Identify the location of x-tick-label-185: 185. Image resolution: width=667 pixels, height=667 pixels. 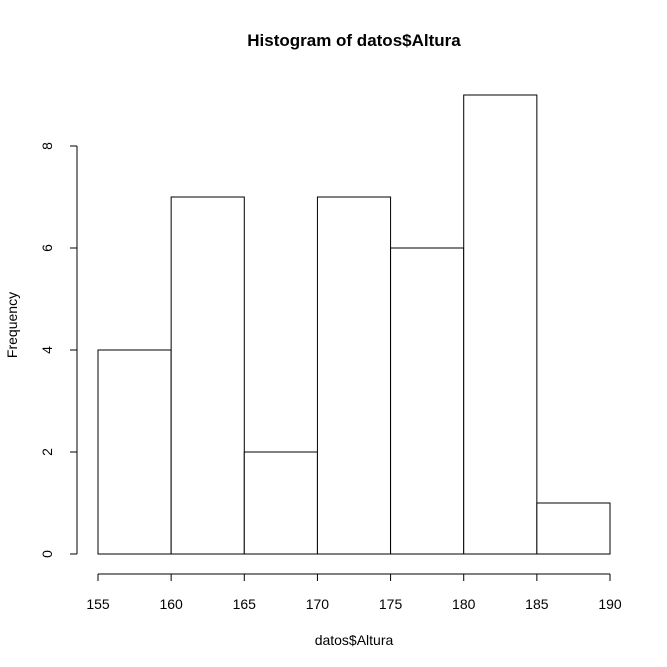
(537, 604).